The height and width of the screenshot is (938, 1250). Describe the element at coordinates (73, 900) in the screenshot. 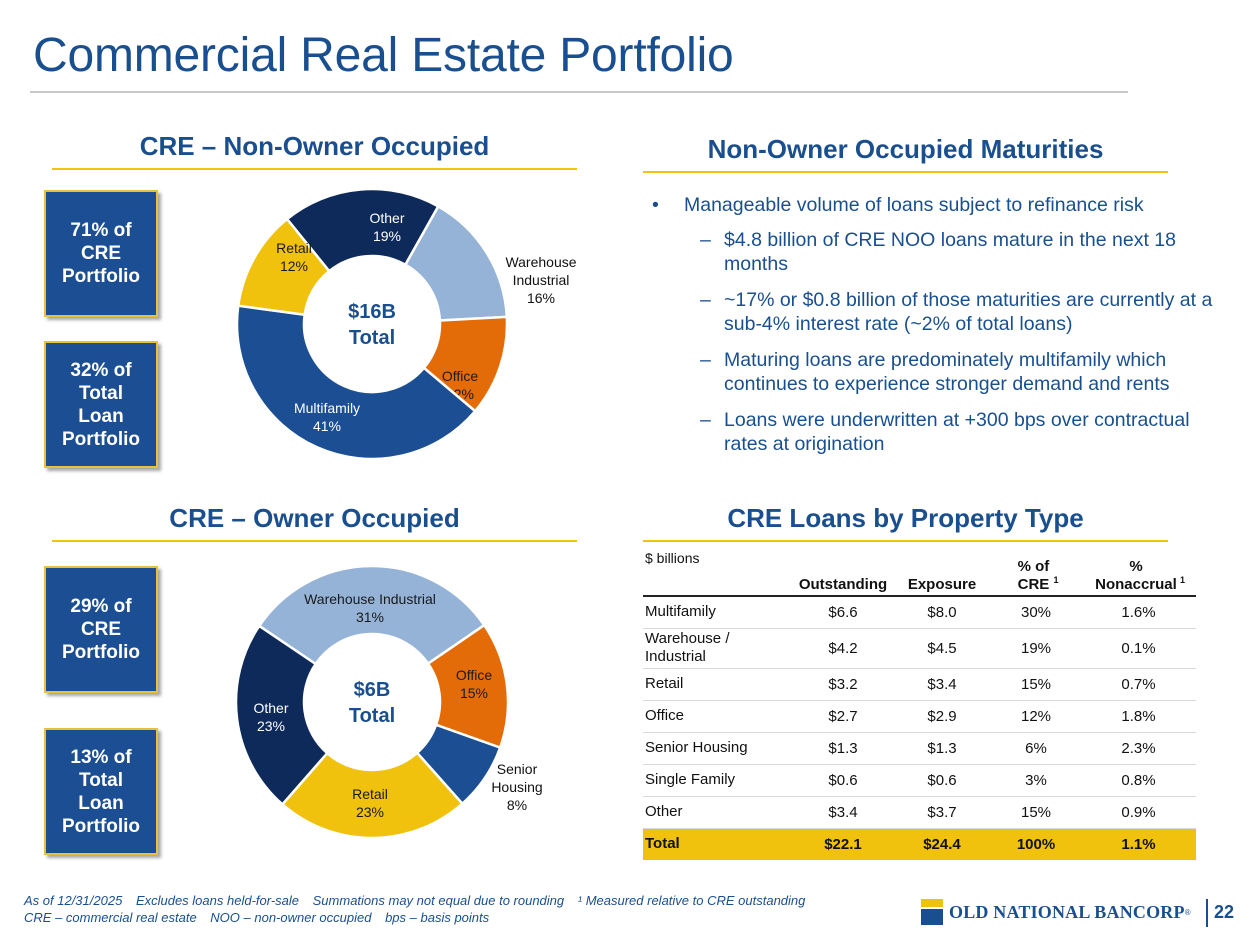

I see `footnote-text: As of 12/31/2025` at that location.